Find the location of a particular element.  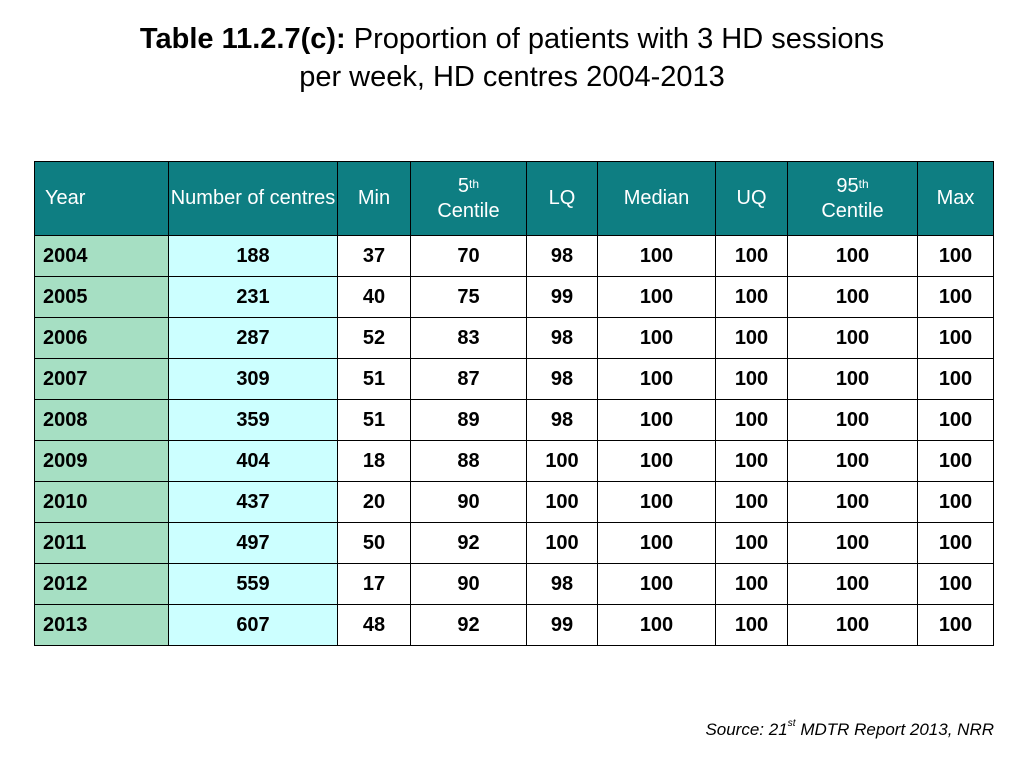

table-cell: 2013 is located at coordinates (101, 625).